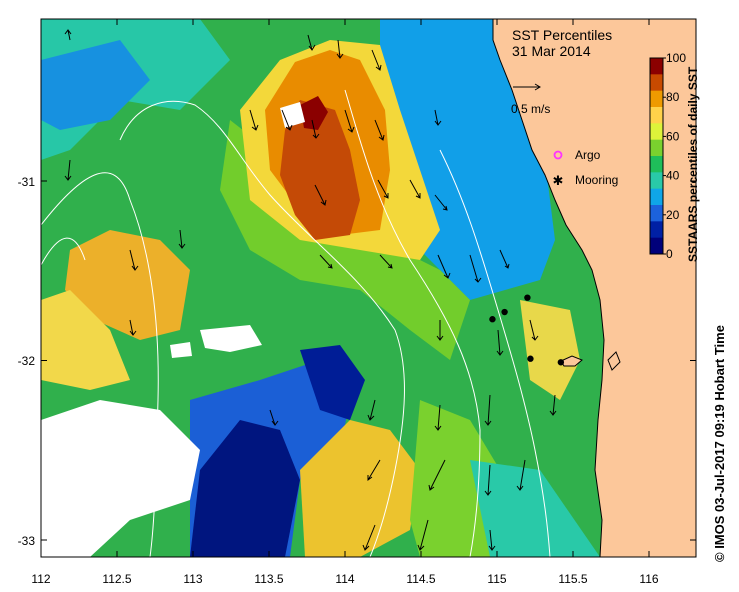 The width and height of the screenshot is (739, 592). What do you see at coordinates (673, 97) in the screenshot?
I see `colorbar-tick-label: 80` at bounding box center [673, 97].